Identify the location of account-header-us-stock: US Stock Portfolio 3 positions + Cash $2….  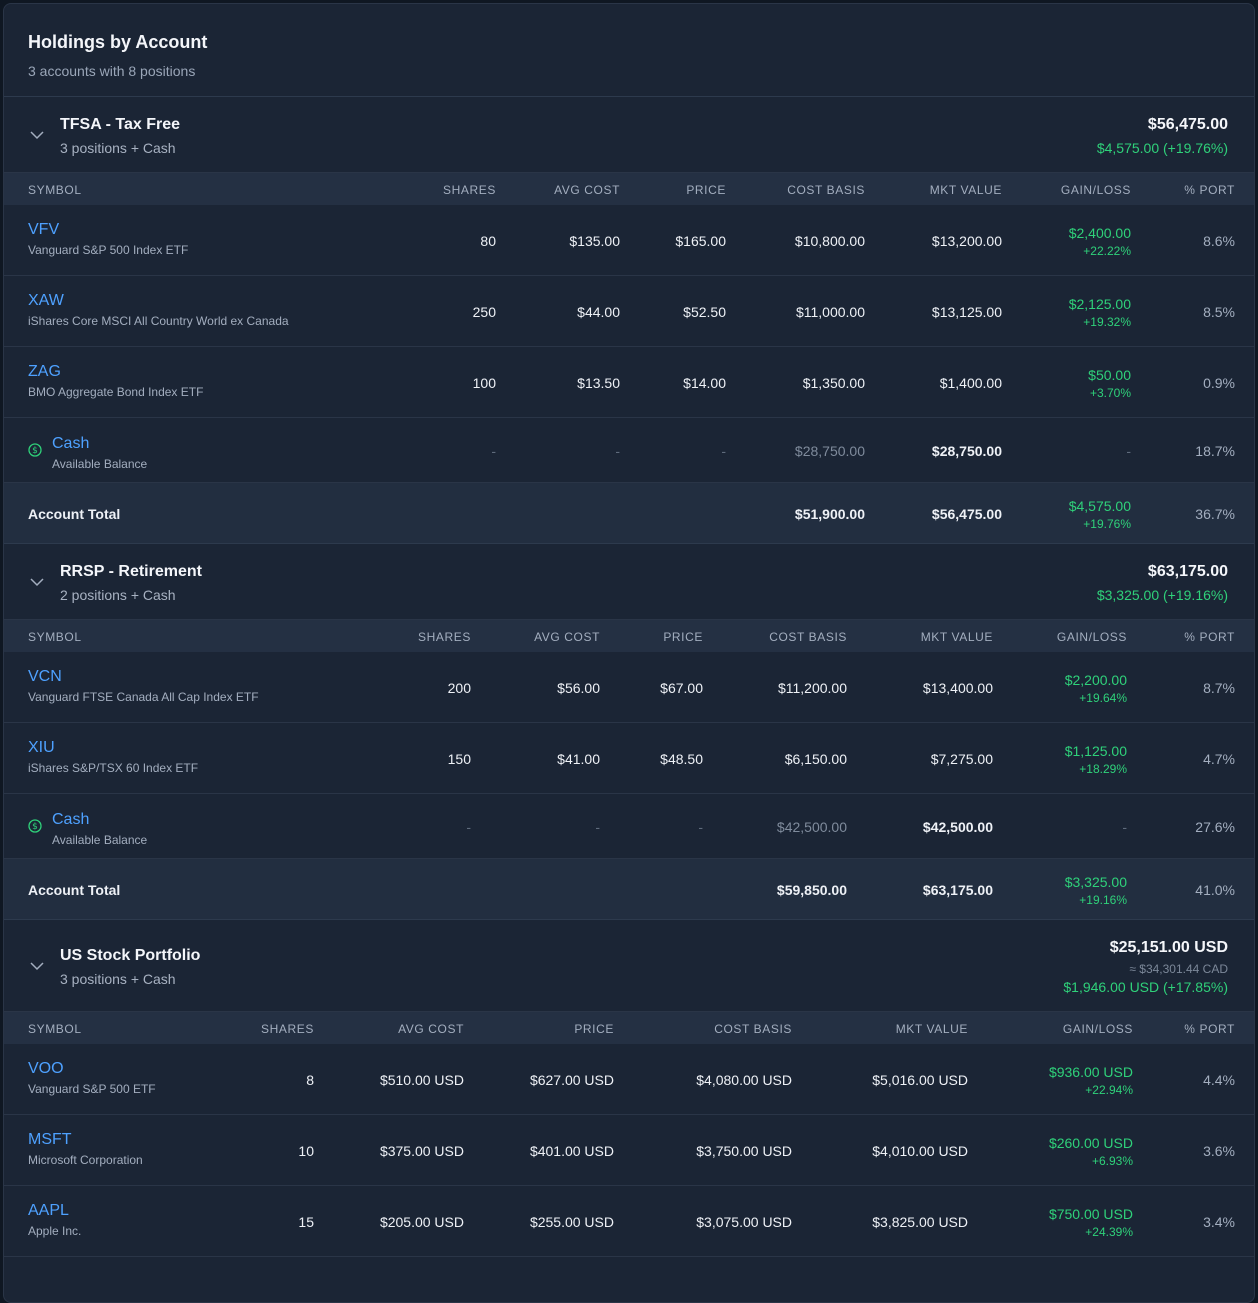
(629, 966).